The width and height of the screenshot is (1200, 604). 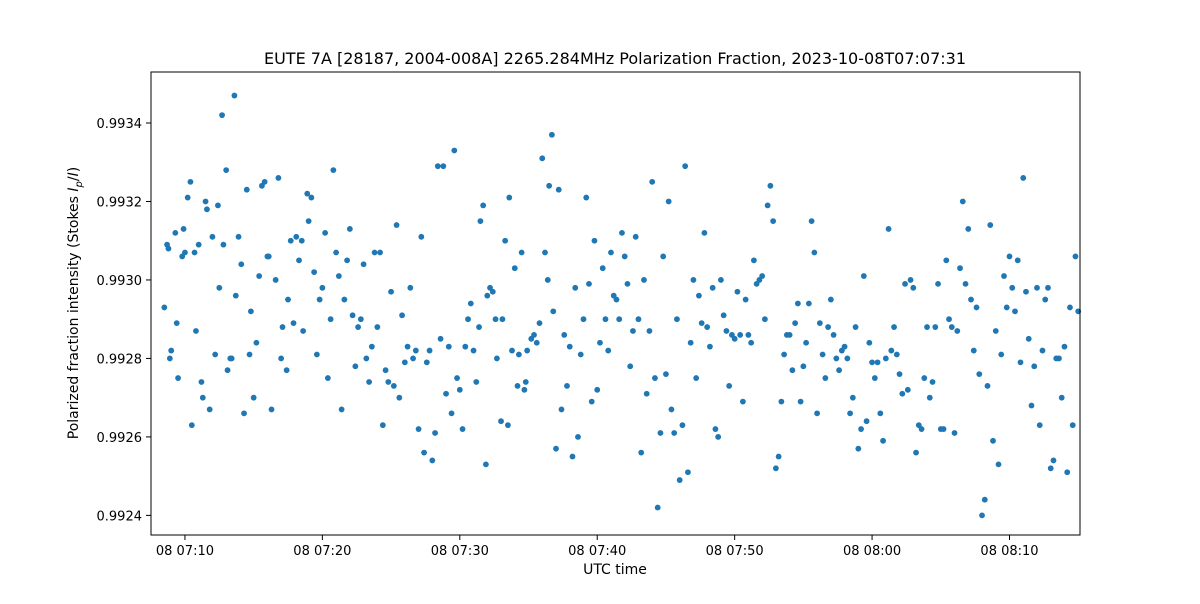 What do you see at coordinates (460, 551) in the screenshot?
I see `x-tick-label: 08 07:30` at bounding box center [460, 551].